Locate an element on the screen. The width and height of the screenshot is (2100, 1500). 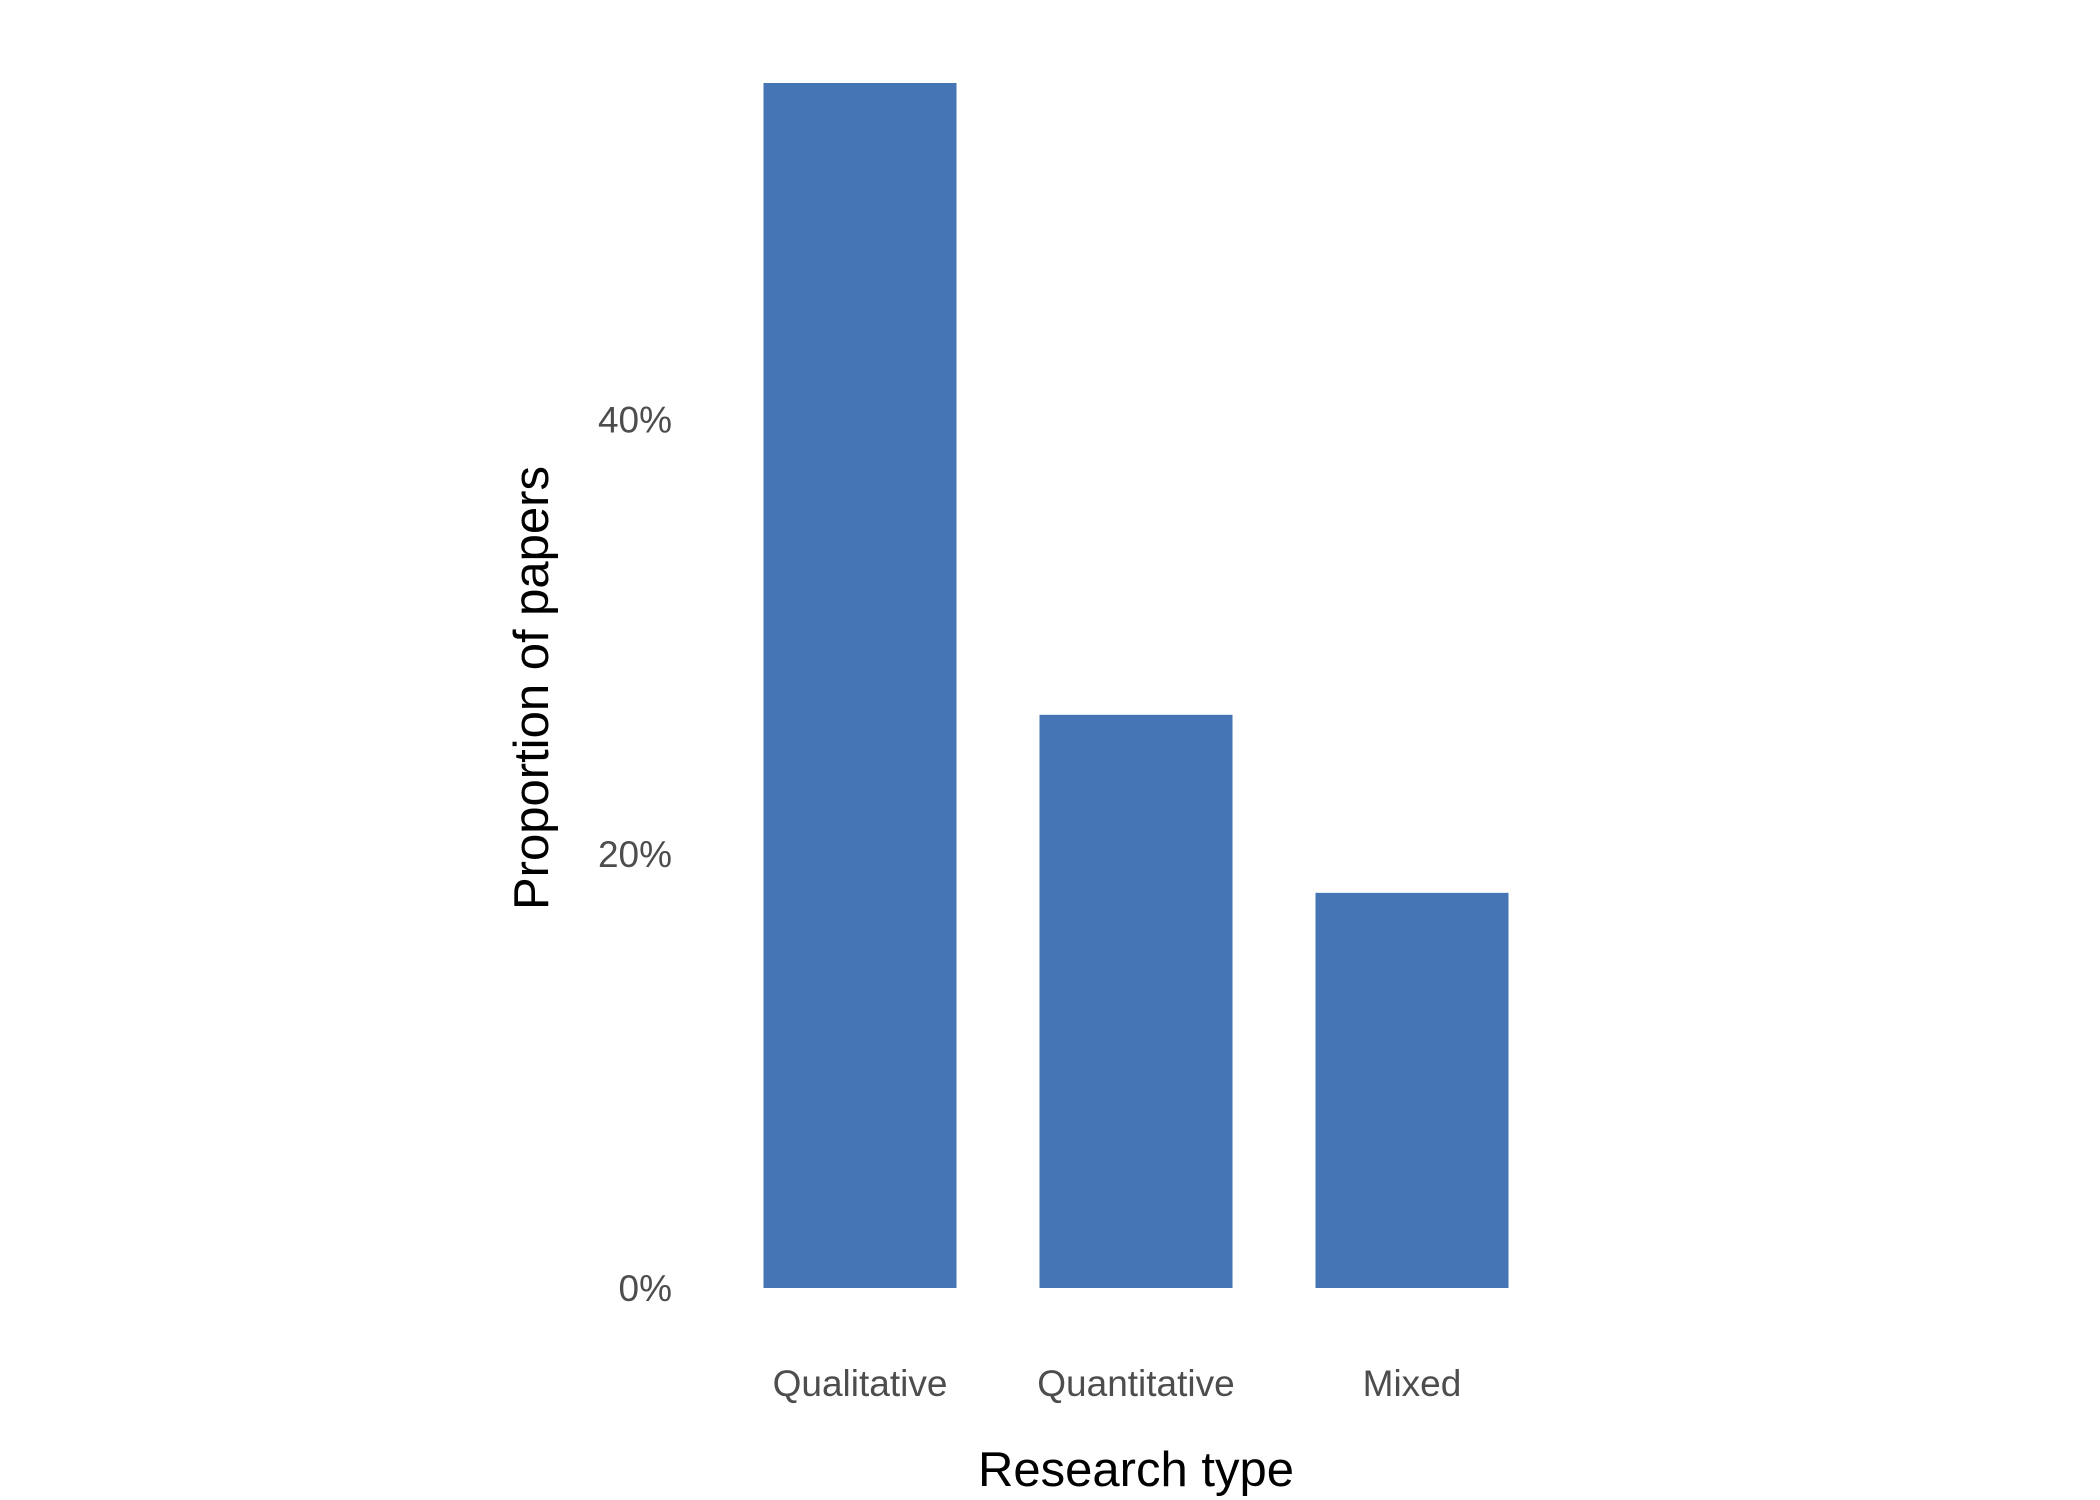
x-axis-tick-labels: Qualitative Quantitative Mixed is located at coordinates (1117, 1383).